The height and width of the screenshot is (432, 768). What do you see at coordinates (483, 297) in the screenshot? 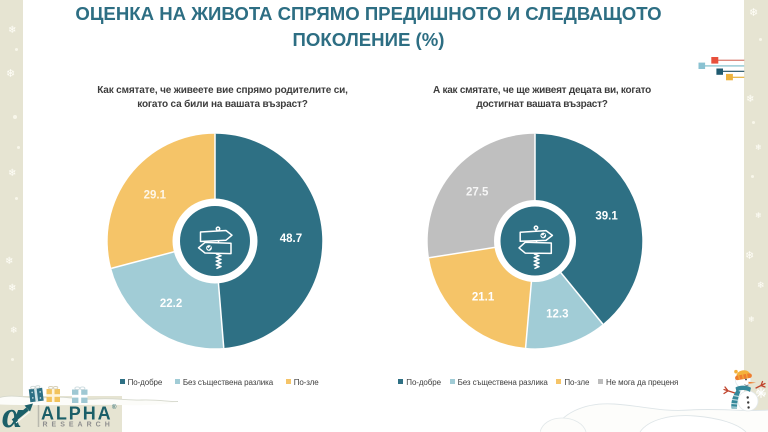
I see `svg-text: 21.1` at bounding box center [483, 297].